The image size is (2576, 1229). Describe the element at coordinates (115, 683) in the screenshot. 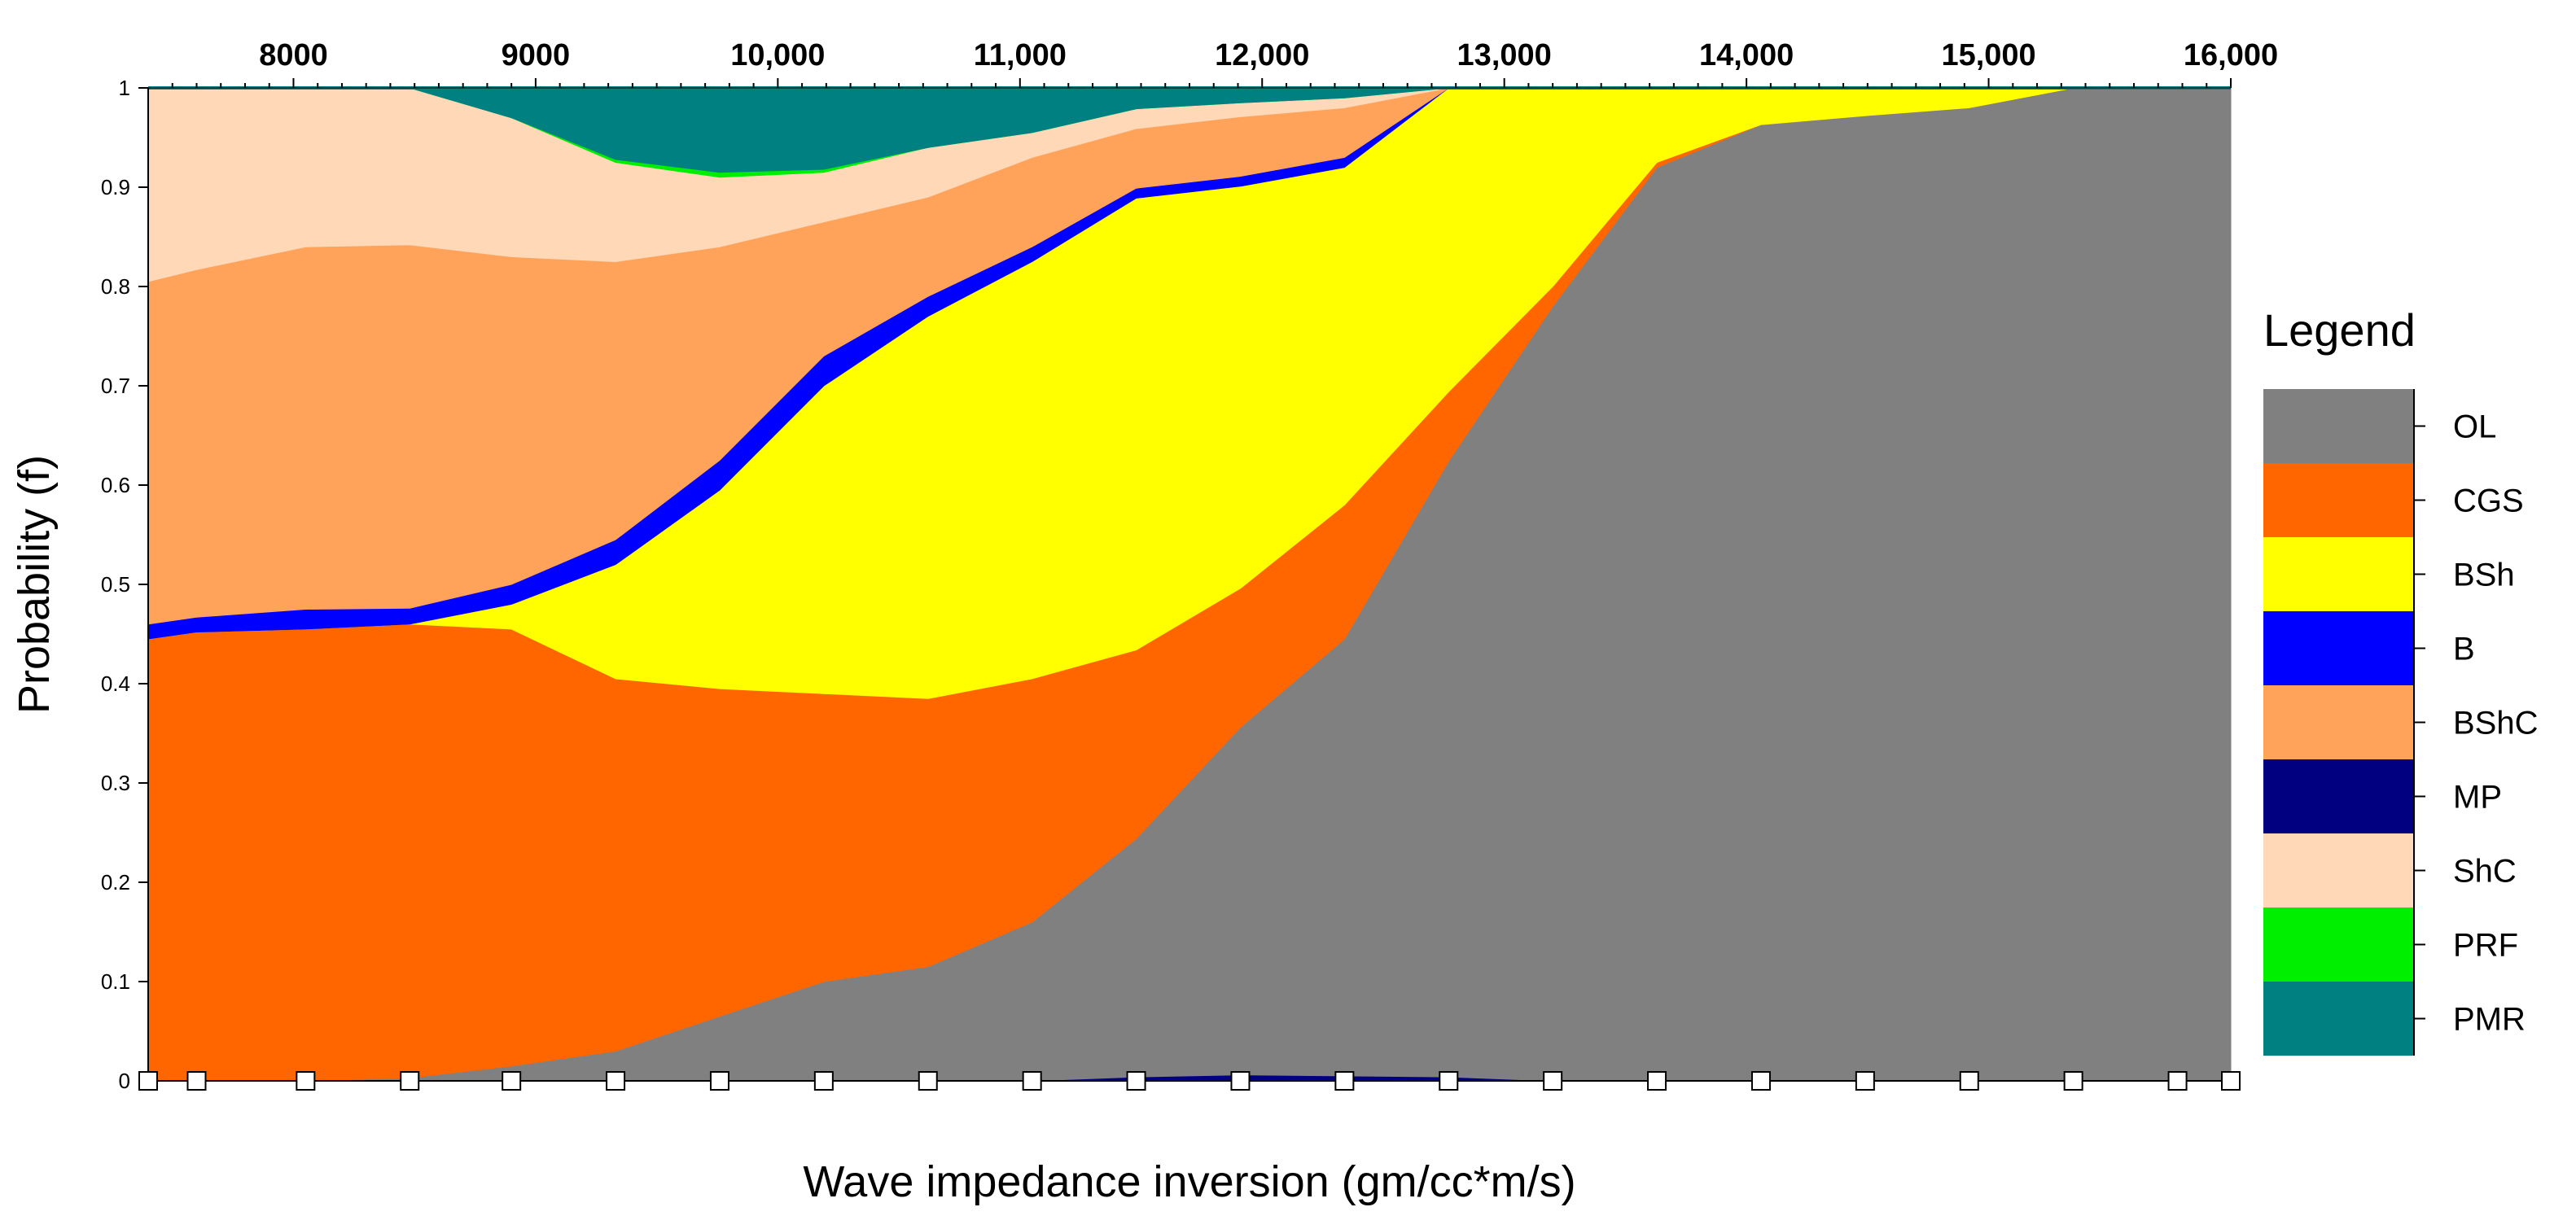

I see `y-tick-label: 0.4` at that location.